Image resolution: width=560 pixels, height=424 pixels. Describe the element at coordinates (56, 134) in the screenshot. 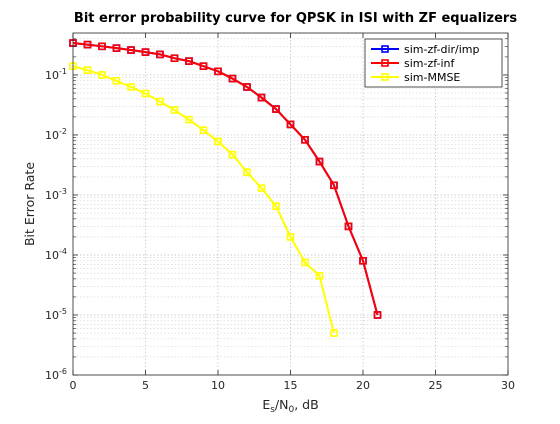

I see `y-tick-label: 10⁻²` at that location.